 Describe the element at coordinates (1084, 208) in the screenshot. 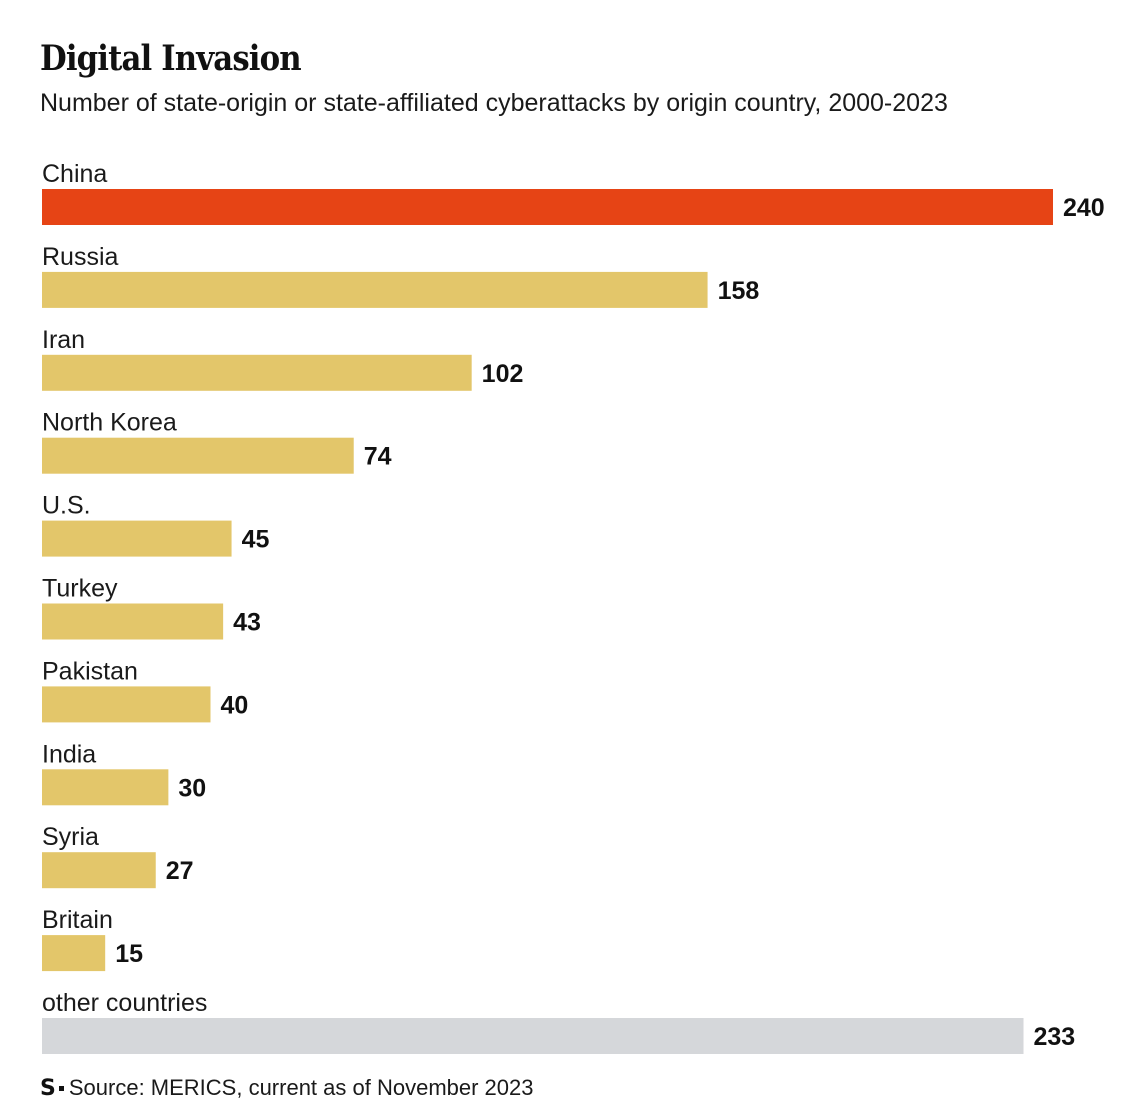

I see `value-label-china: 240` at that location.